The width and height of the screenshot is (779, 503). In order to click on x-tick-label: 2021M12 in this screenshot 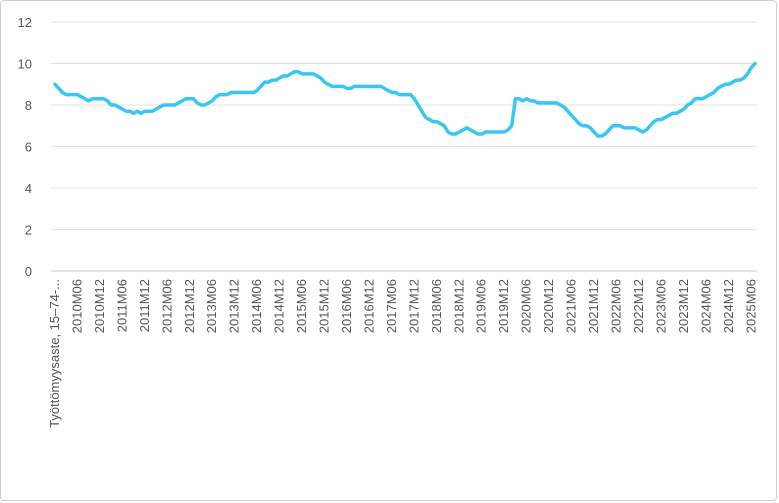, I will do `click(593, 306)`.